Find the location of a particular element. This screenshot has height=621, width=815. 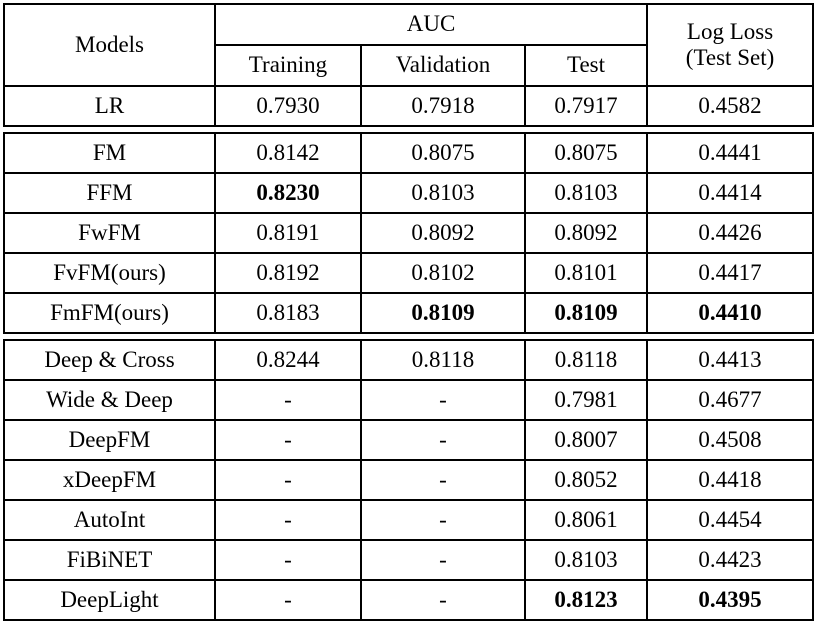

model-name-cell: FiBiNET is located at coordinates (109, 560).